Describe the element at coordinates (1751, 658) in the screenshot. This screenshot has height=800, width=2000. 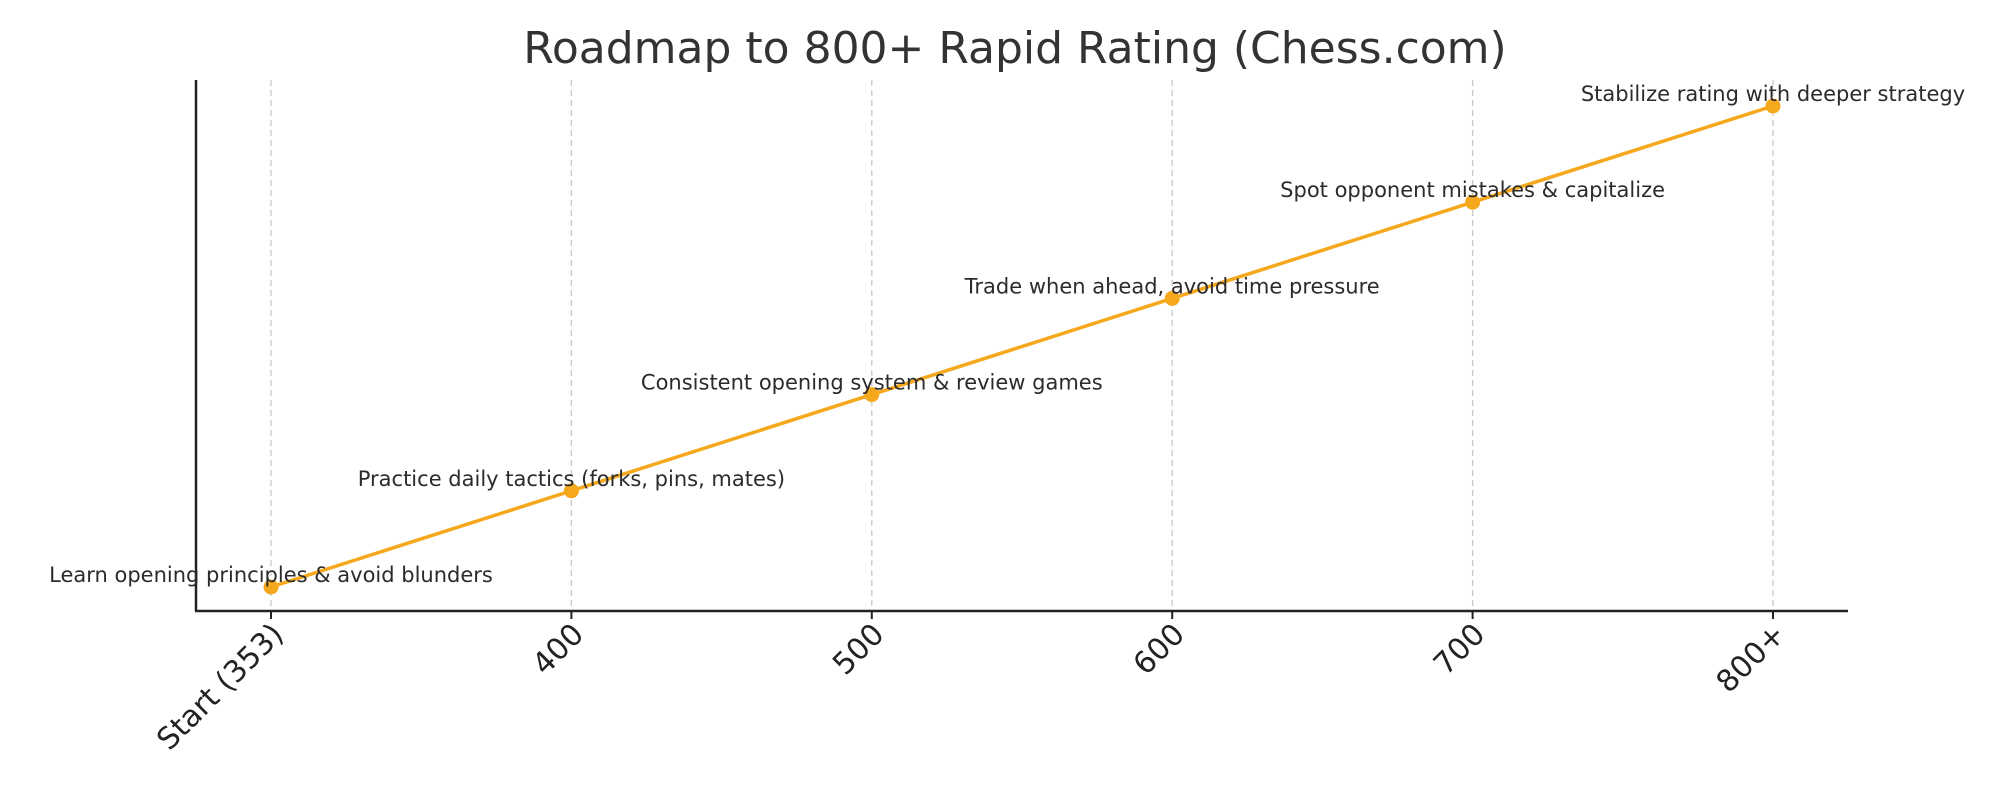
I see `x-tick-label: 800+` at that location.